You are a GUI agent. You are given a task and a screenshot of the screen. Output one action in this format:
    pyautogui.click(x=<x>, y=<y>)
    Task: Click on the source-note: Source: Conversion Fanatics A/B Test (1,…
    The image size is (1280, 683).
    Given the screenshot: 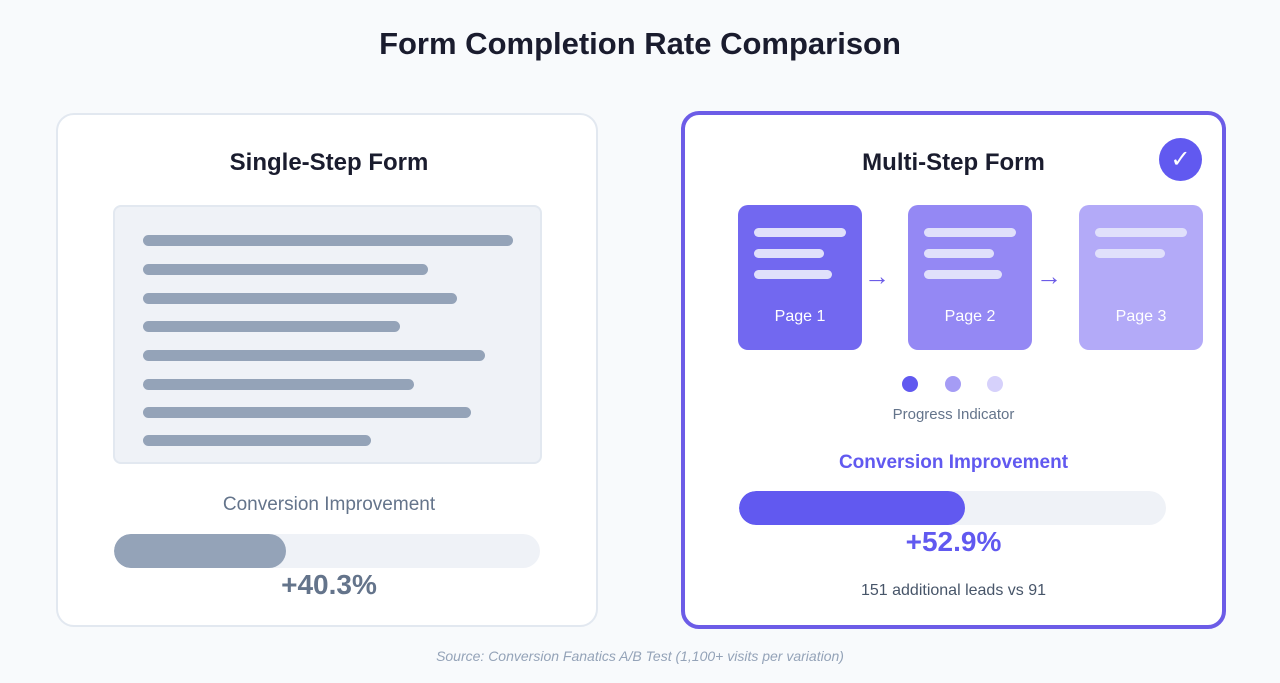 What is the action you would take?
    pyautogui.click(x=640, y=656)
    